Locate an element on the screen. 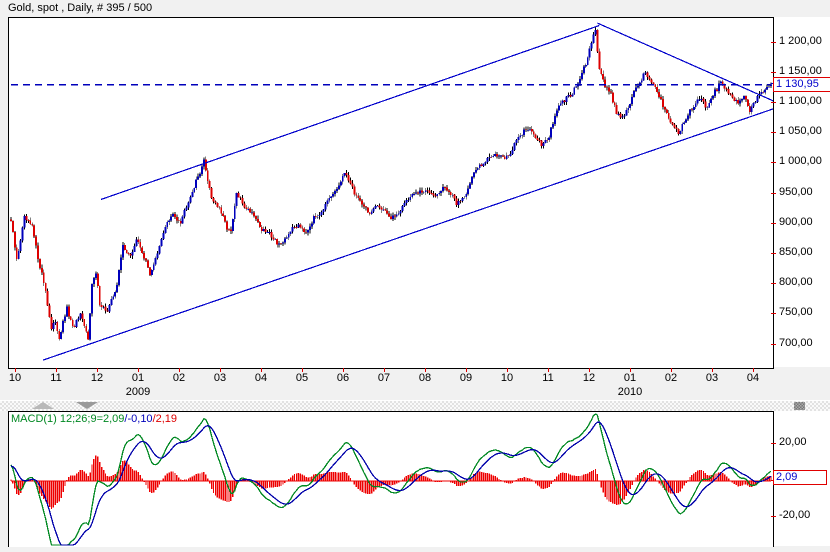 The height and width of the screenshot is (552, 830). splitter-grip-handle is located at coordinates (799, 406).